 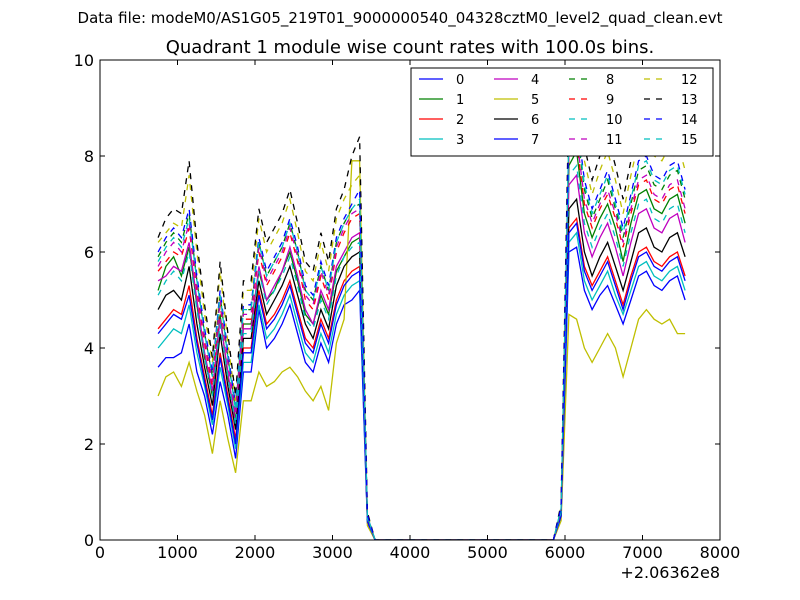 What do you see at coordinates (565, 552) in the screenshot?
I see `x-tick-label: 6000` at bounding box center [565, 552].